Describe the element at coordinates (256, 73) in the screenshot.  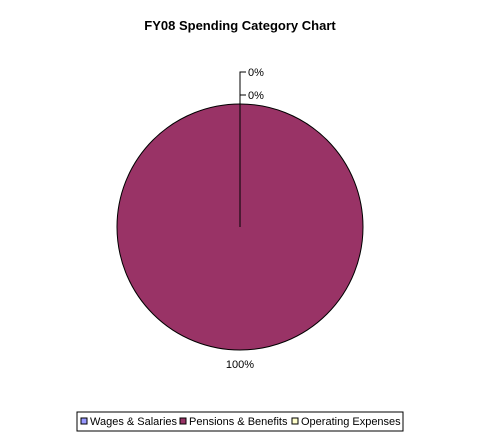
I see `slice-label-wages-salaries: 0%` at that location.